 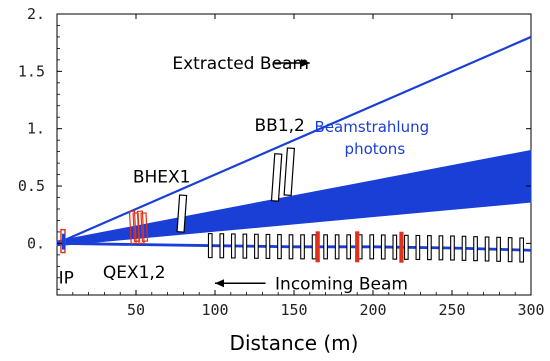 What do you see at coordinates (66, 279) in the screenshot?
I see `annotation-ip: IP` at bounding box center [66, 279].